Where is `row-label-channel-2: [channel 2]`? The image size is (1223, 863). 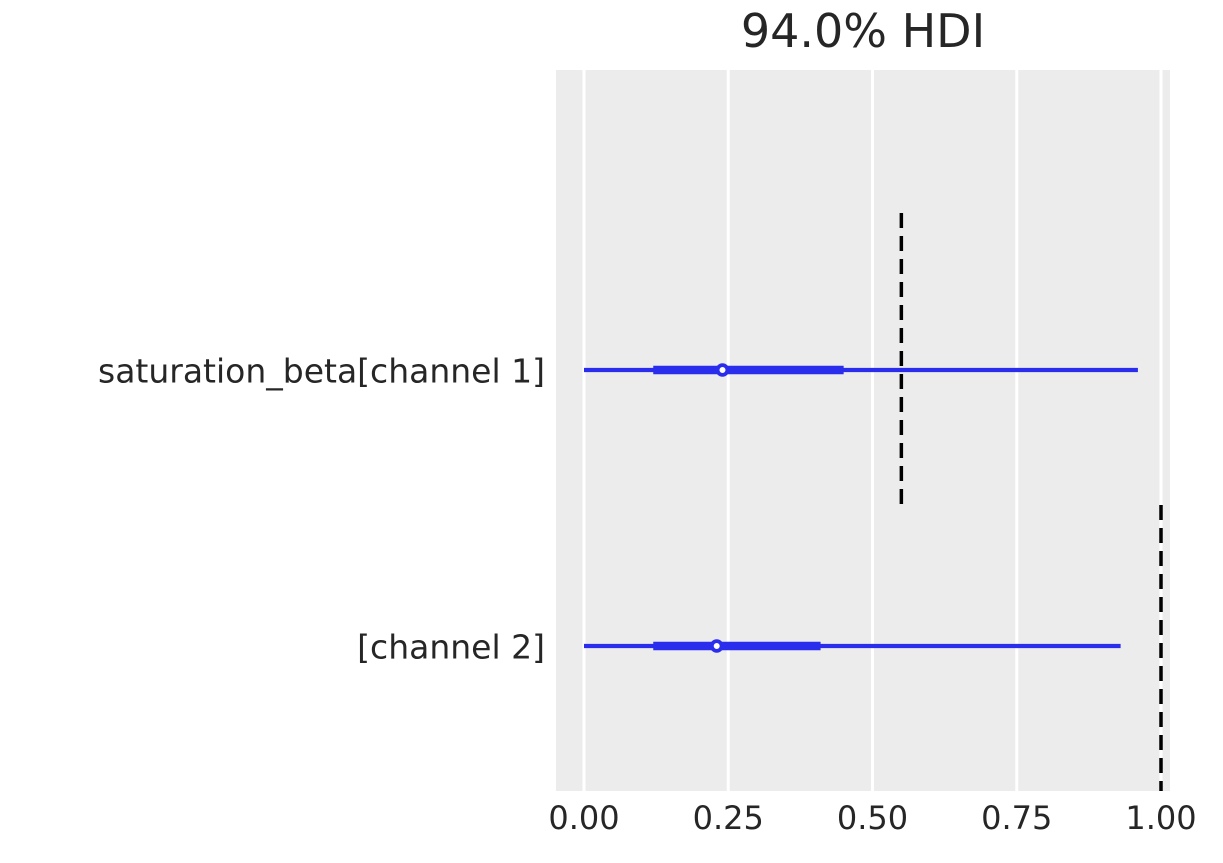 row-label-channel-2: [channel 2] is located at coordinates (451, 647).